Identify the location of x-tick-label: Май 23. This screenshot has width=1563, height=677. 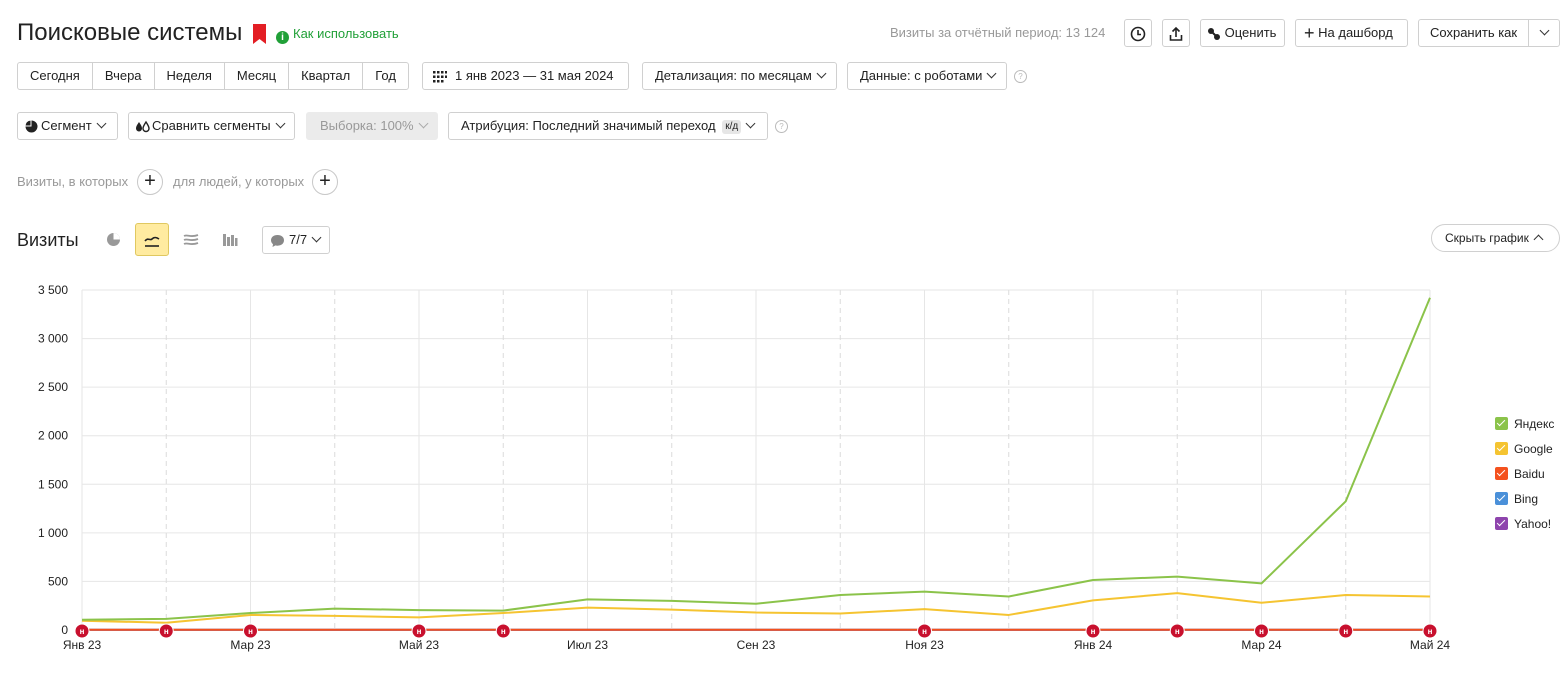
(419, 645).